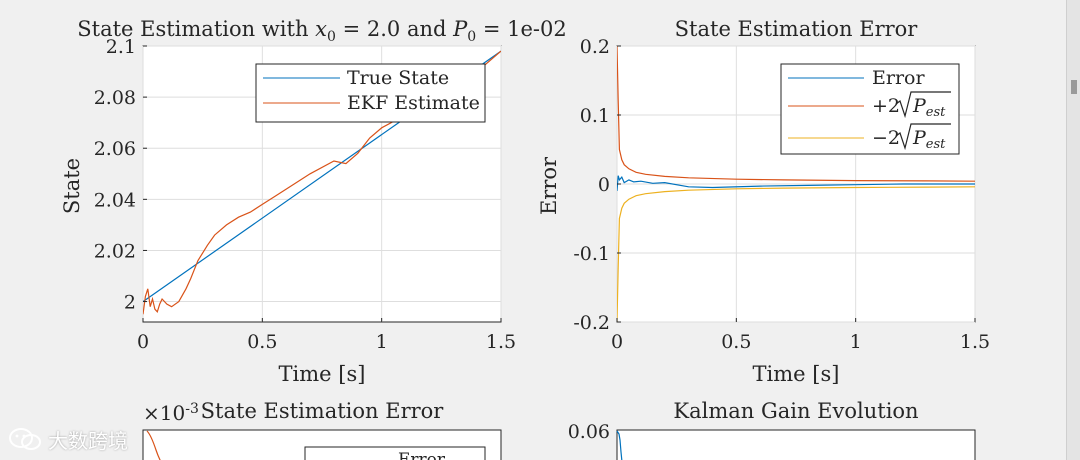  What do you see at coordinates (413, 103) in the screenshot?
I see `legend-label-ekf-estimate: EKF Estimate` at bounding box center [413, 103].